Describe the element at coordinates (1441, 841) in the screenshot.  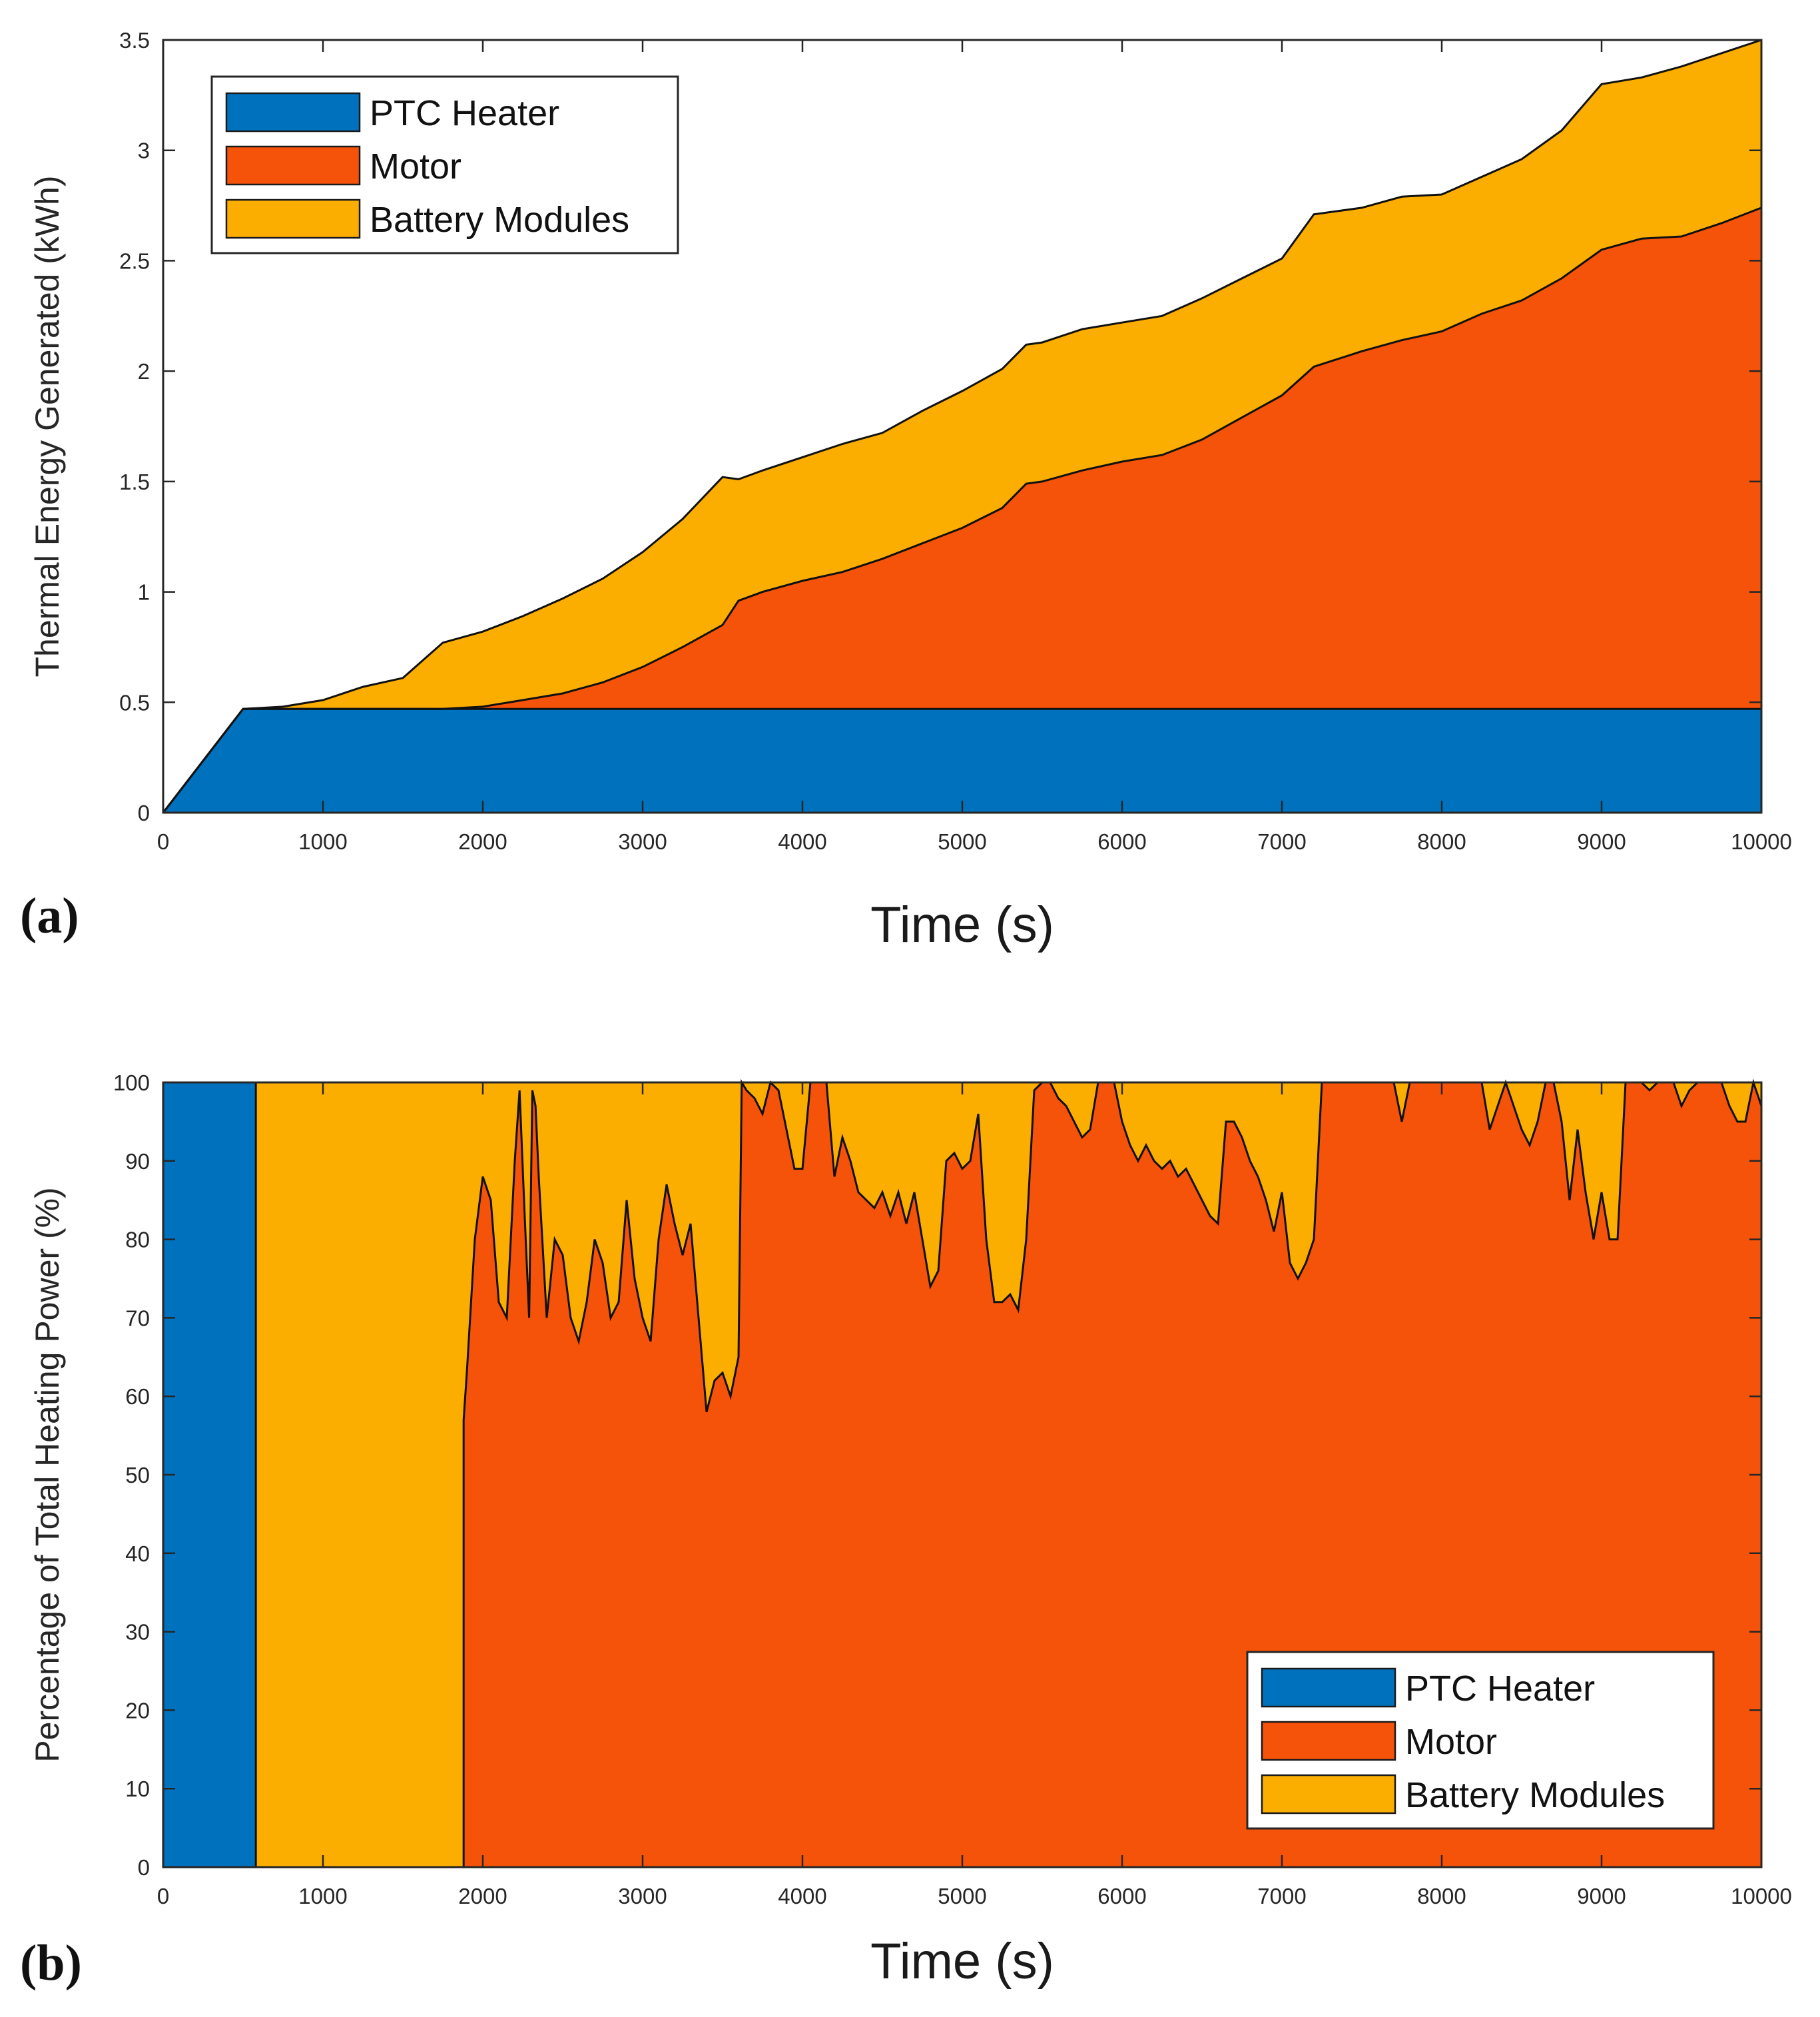
I see `chart-a-x-tick-label: 8000` at that location.